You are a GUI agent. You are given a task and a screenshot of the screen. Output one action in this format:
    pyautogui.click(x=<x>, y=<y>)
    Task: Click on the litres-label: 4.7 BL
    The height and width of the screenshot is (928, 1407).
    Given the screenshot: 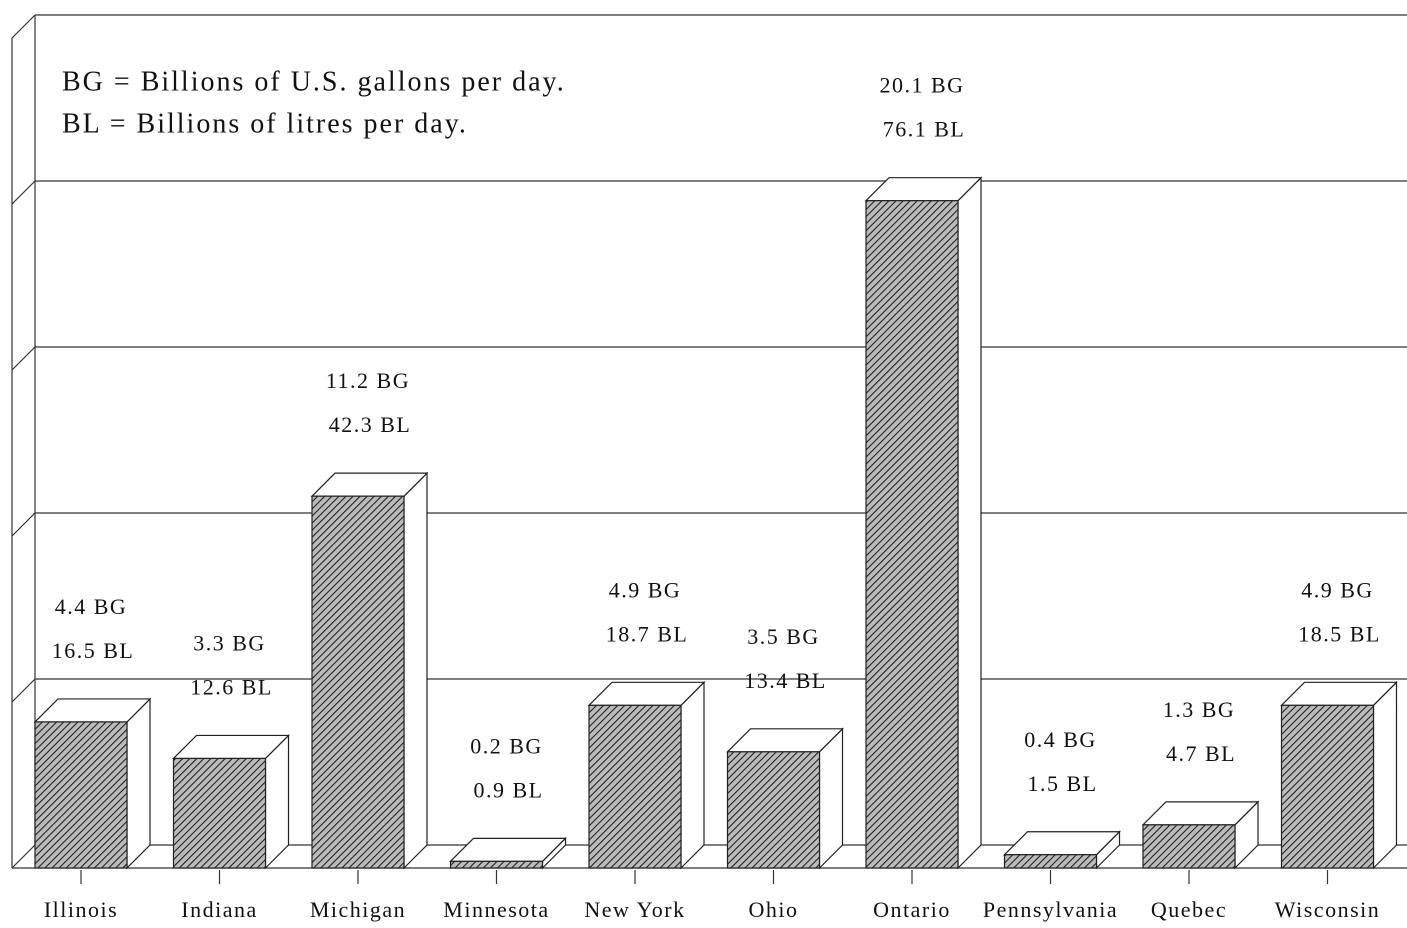 What is the action you would take?
    pyautogui.click(x=1201, y=753)
    